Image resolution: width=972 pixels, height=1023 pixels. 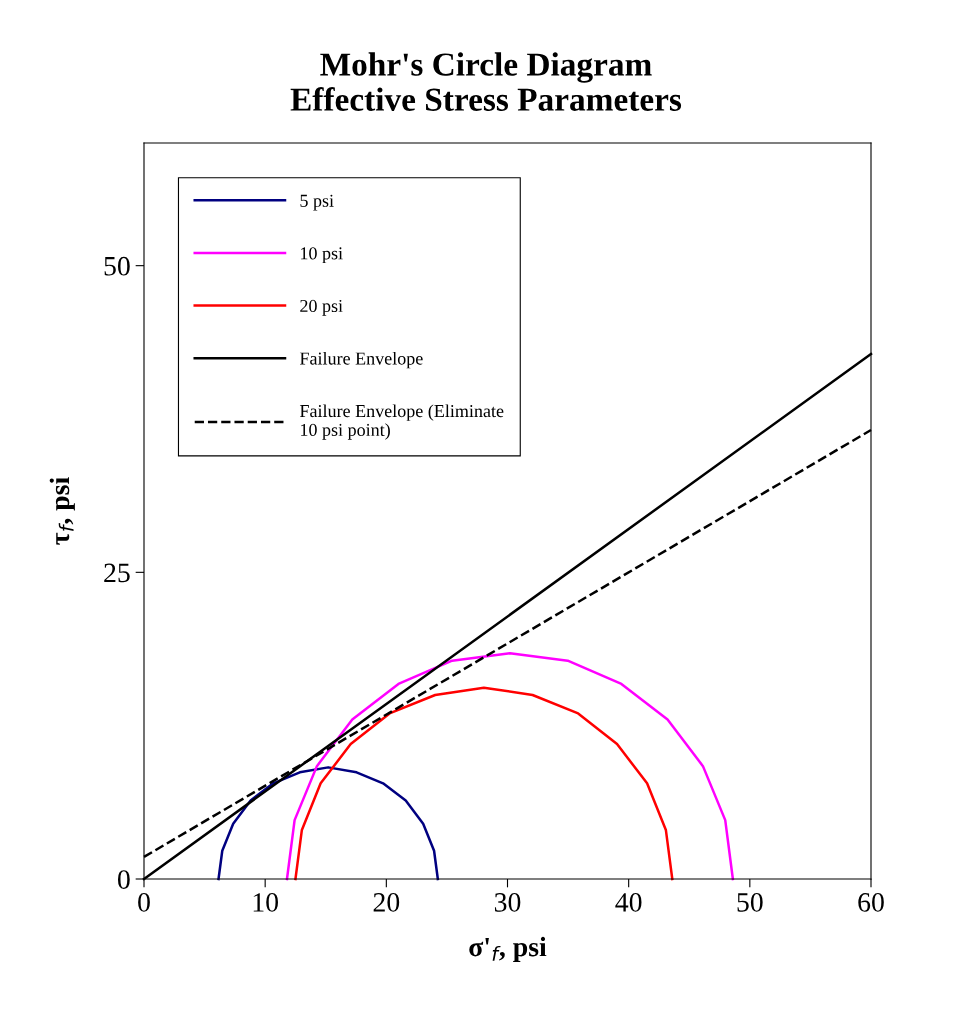 What do you see at coordinates (62, 511) in the screenshot?
I see `y-axis-title: τ$_{f}$, psi` at bounding box center [62, 511].